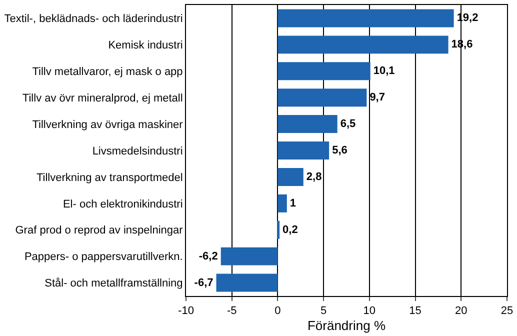  What do you see at coordinates (113, 284) in the screenshot?
I see `y-tick-label: Stål- och metallframställning` at bounding box center [113, 284].